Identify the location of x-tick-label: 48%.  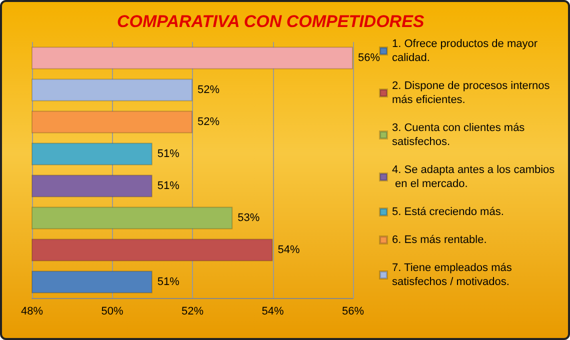
(32, 312).